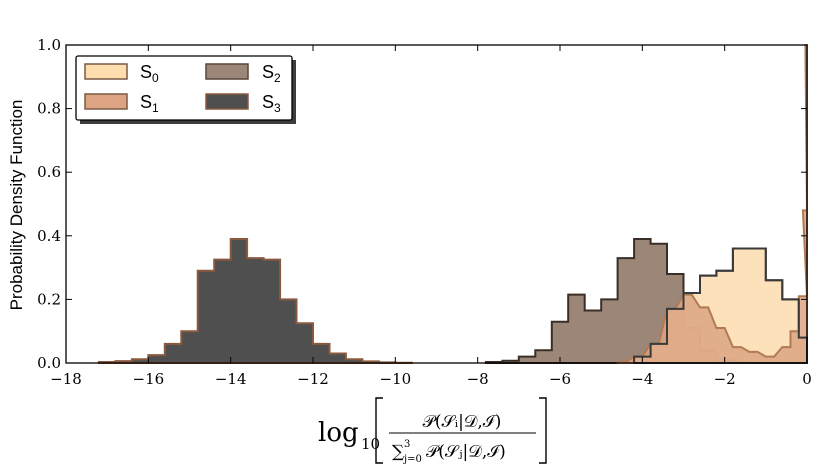 The image size is (830, 467). What do you see at coordinates (379, 430) in the screenshot?
I see `x-label-bracket-left` at bounding box center [379, 430].